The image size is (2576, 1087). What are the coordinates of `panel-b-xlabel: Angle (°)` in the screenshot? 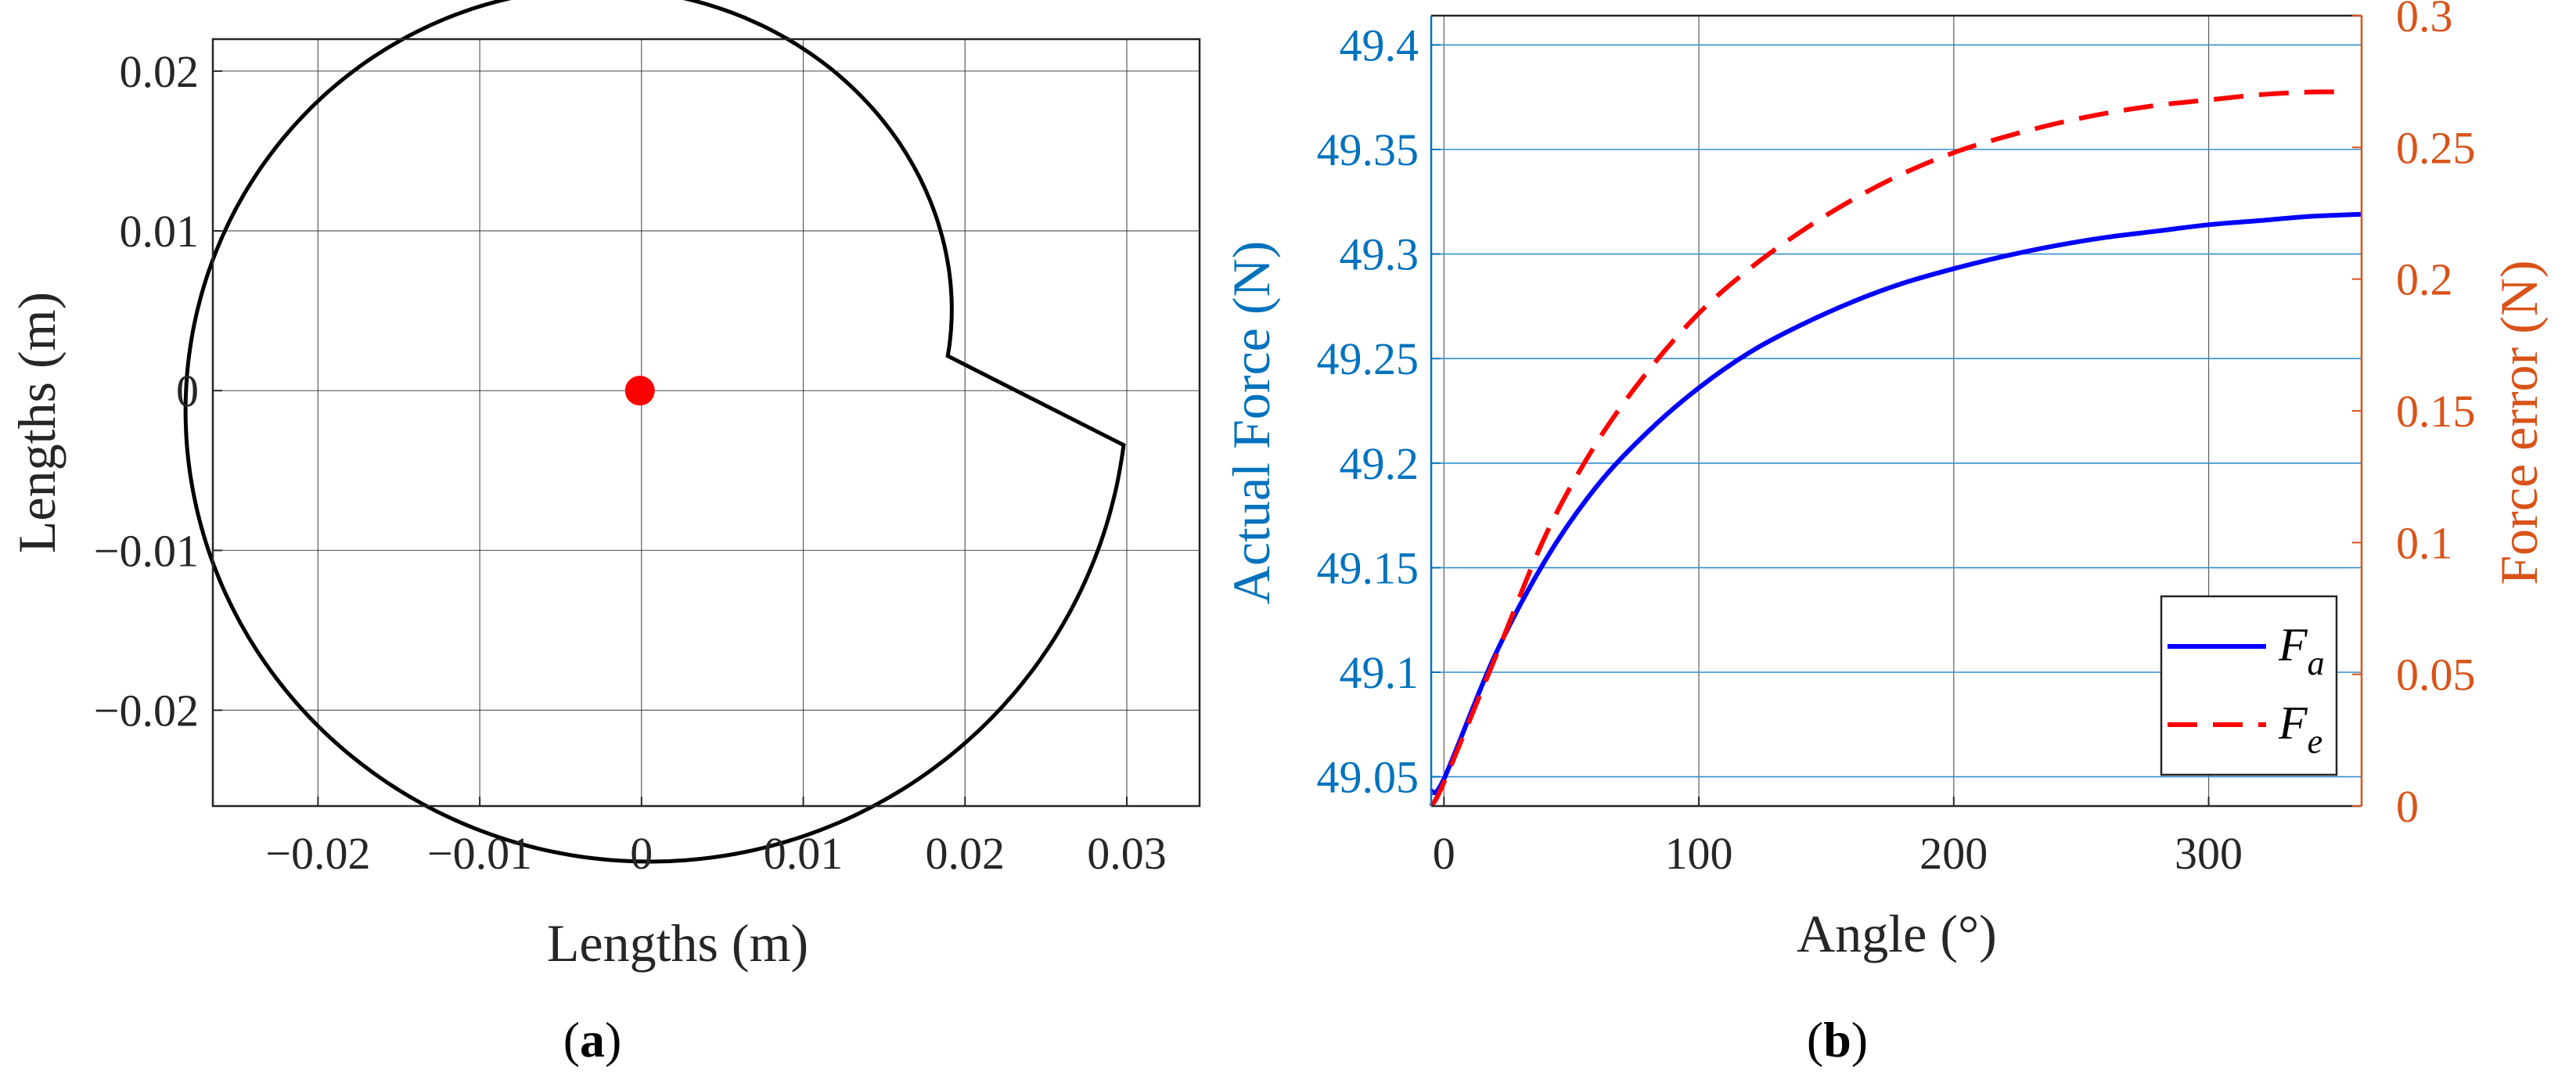 It's located at (1897, 933).